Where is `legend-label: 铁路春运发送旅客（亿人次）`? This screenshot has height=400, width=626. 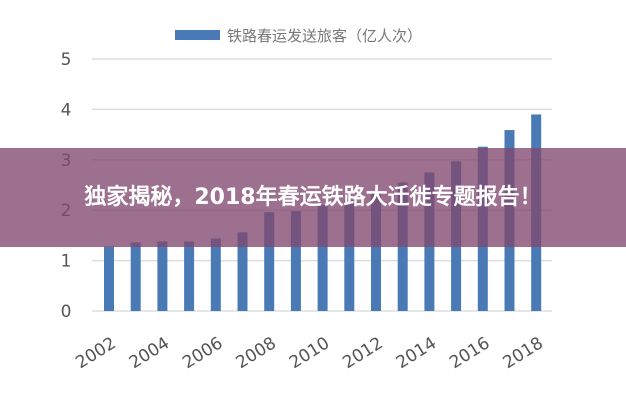
legend-label: 铁路春运发送旅客（亿人次） is located at coordinates (324, 36).